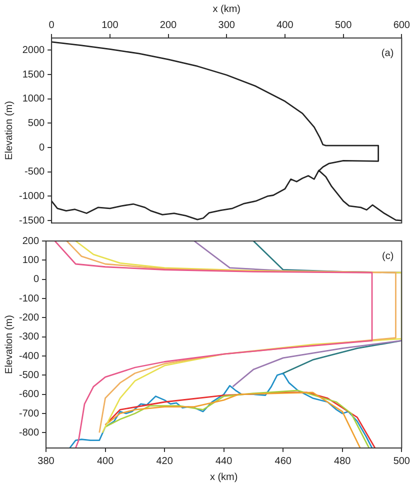 The width and height of the screenshot is (413, 484). What do you see at coordinates (388, 256) in the screenshot?
I see `annotation: (c)` at bounding box center [388, 256].